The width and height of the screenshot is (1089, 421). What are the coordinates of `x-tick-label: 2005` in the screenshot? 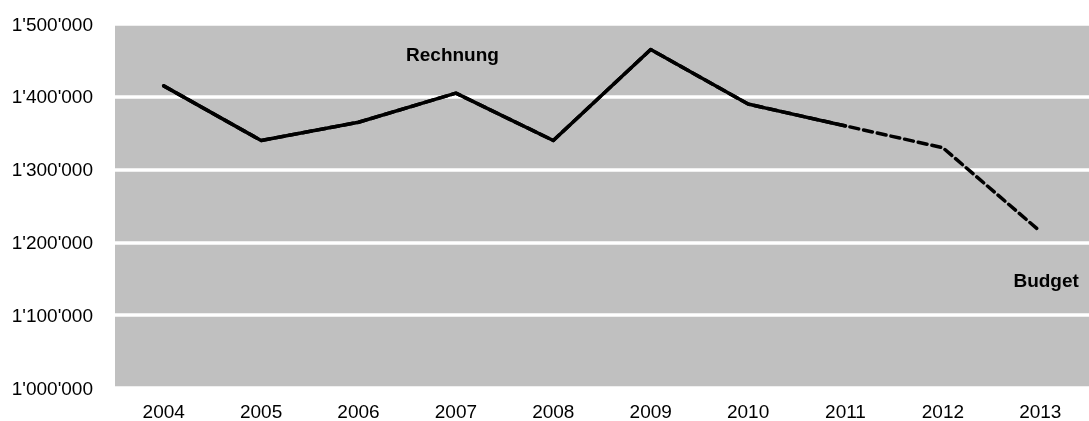 It's located at (261, 411).